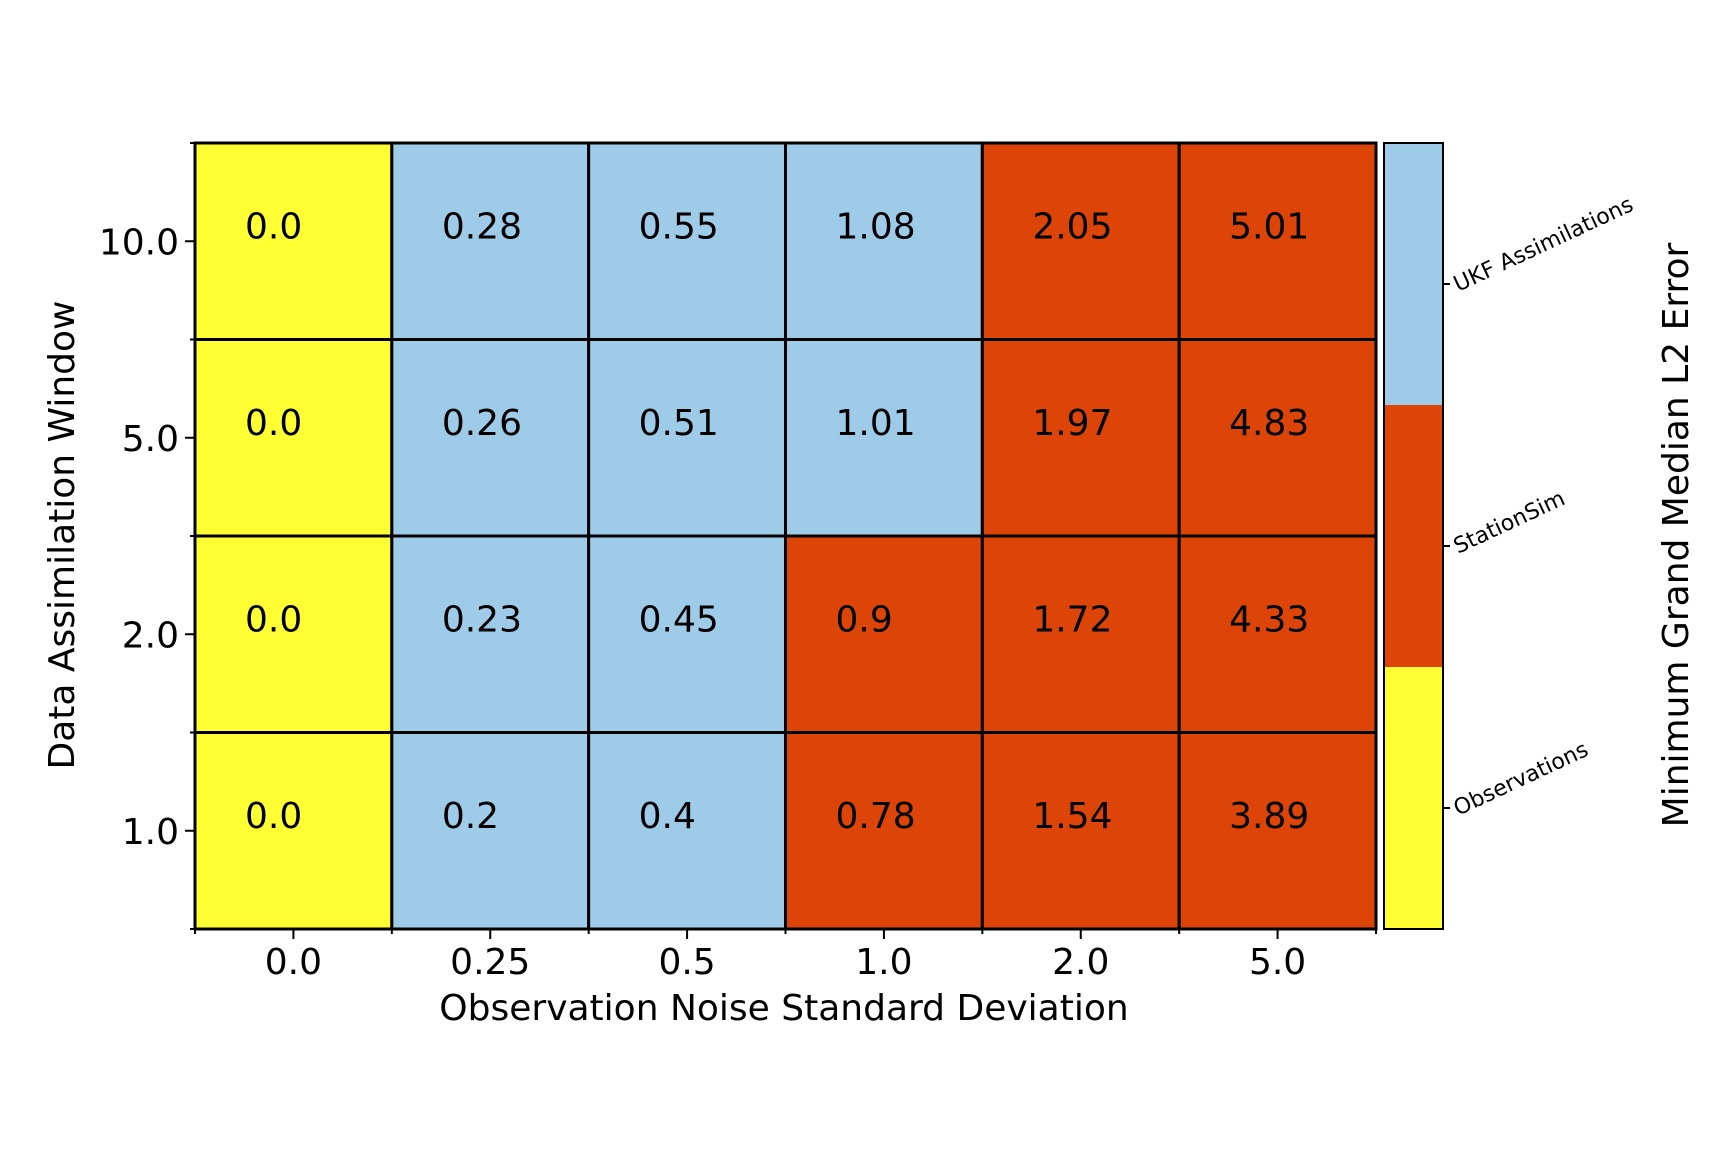 The height and width of the screenshot is (1152, 1728). I want to click on cell-value-label: 4.33, so click(1269, 619).